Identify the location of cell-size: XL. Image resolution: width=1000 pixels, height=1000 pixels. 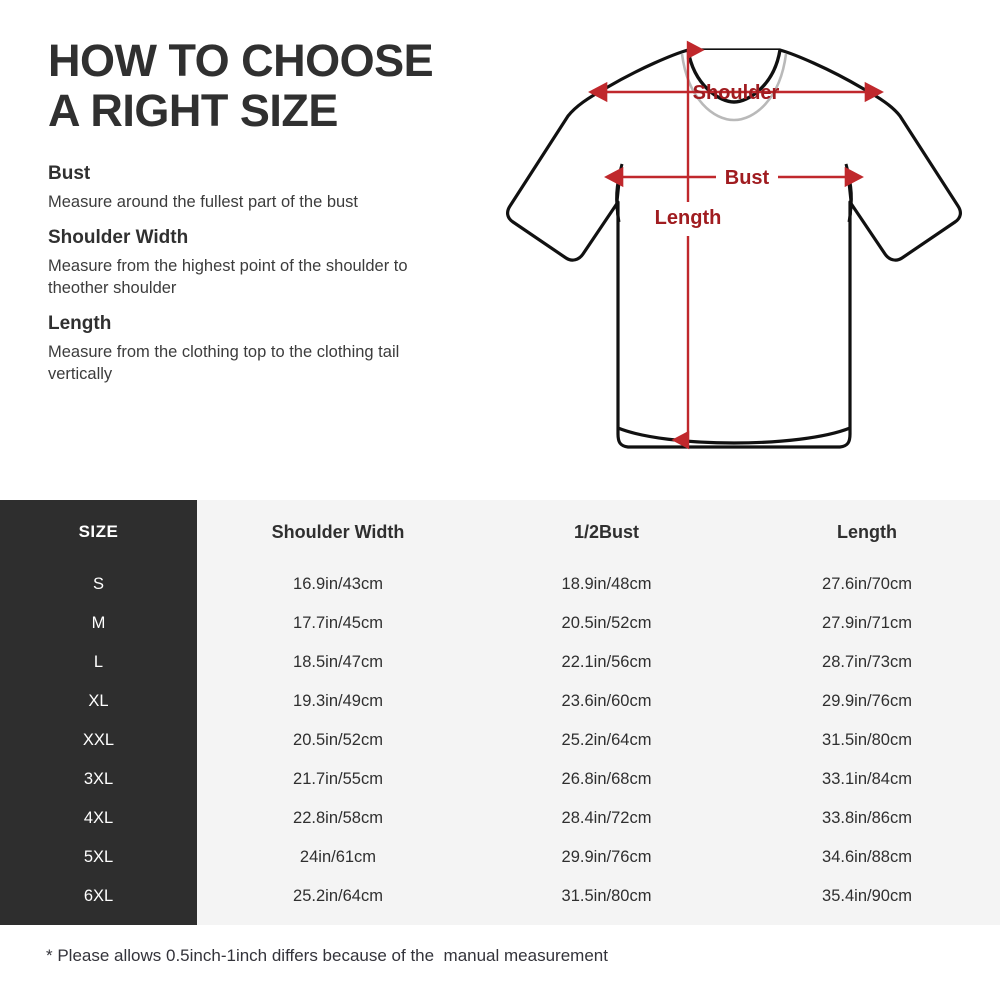
(98, 701).